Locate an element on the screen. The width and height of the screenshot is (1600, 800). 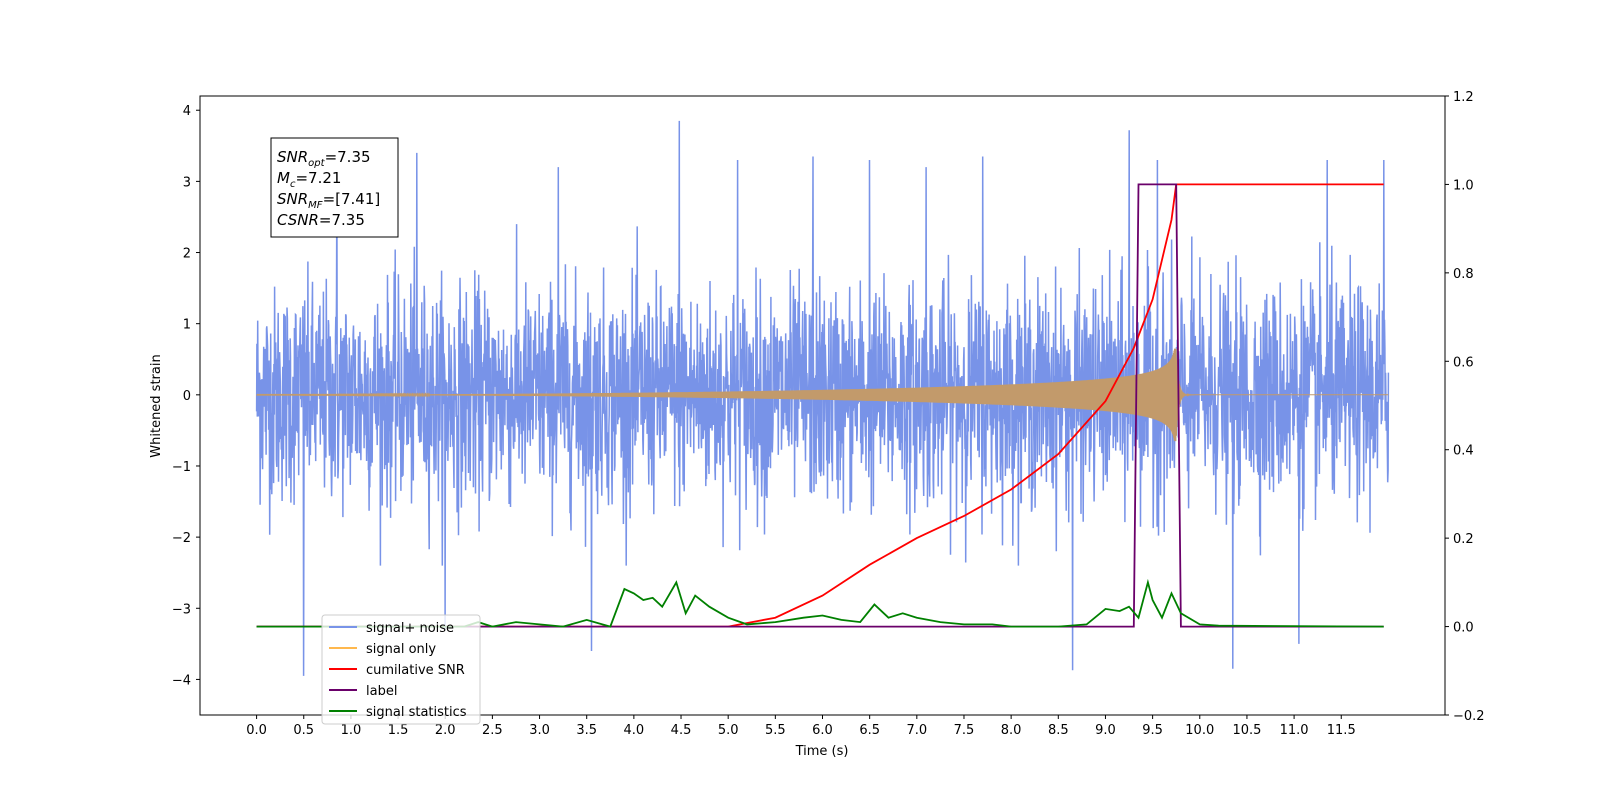
y-tick-label: −3 is located at coordinates (181, 609).